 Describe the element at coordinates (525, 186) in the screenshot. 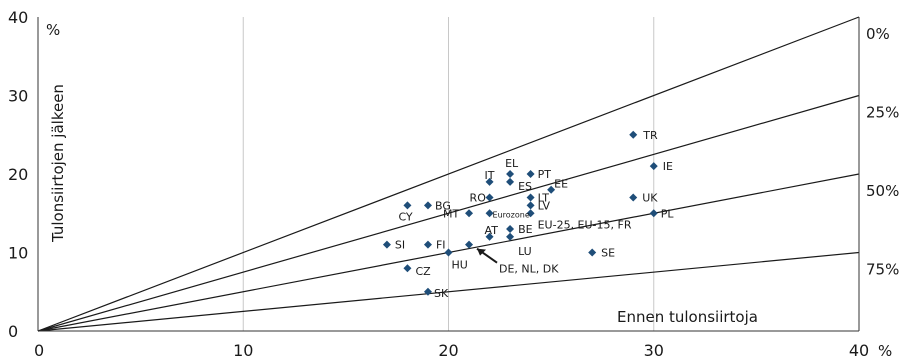

I see `point-label: ES` at that location.